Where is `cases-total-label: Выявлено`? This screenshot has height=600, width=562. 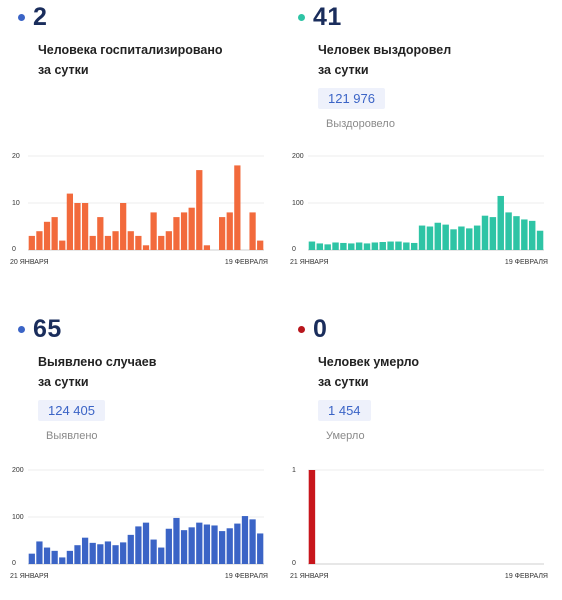
cases-total-label: Выявлено is located at coordinates (72, 436).